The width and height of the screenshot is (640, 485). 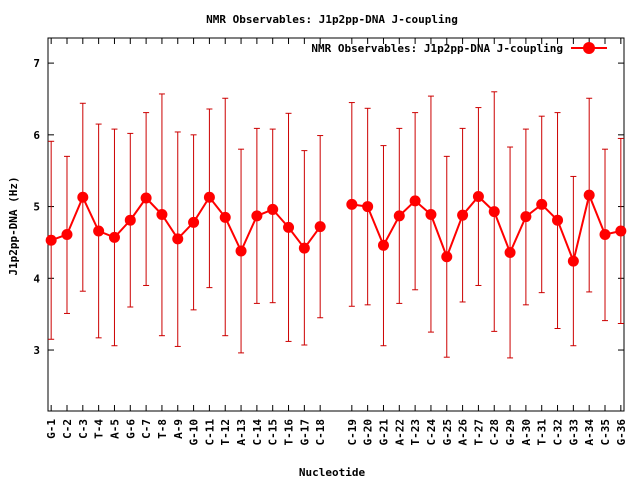 What do you see at coordinates (241, 432) in the screenshot?
I see `x-tick-label: A-13` at bounding box center [241, 432].